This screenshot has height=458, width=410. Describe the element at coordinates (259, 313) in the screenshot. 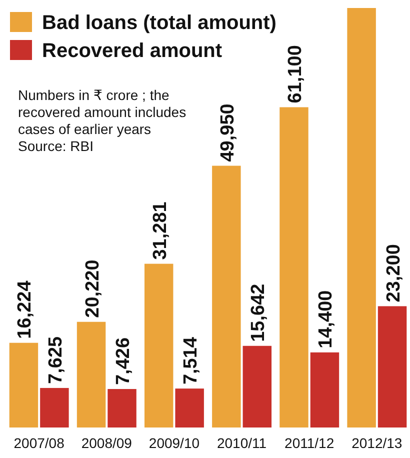

I see `data-label: 15,642` at that location.